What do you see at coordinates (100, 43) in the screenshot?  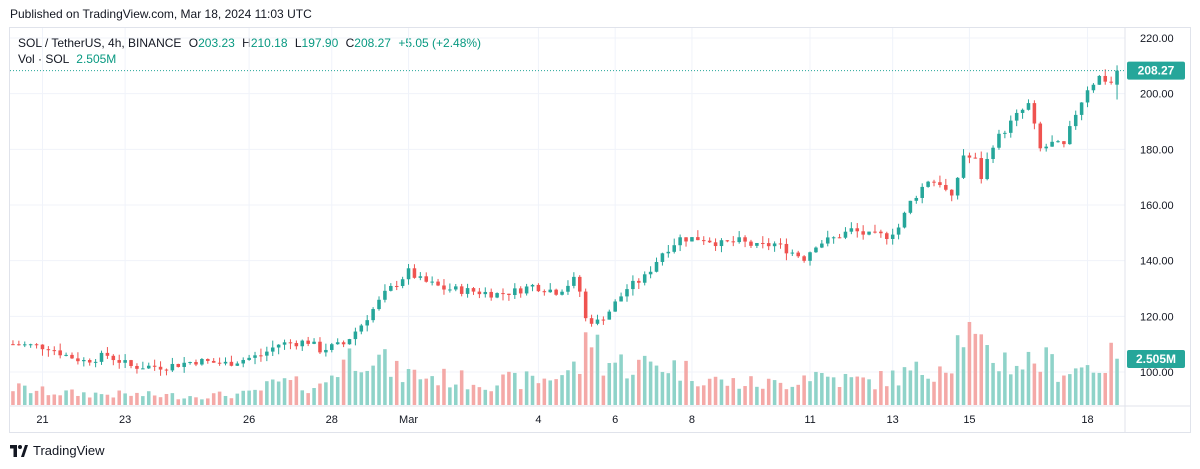 I see `symbol-label: SOL / TetherUS, 4h, BINANCE` at bounding box center [100, 43].